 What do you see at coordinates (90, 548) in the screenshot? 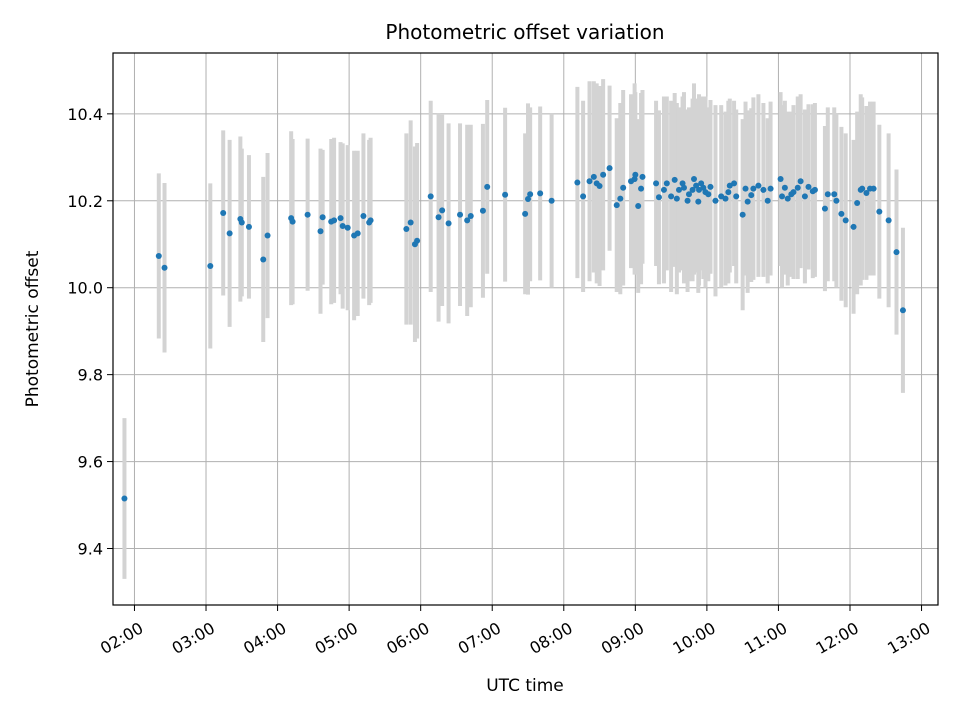
I see `y-tick-label: 9.4` at bounding box center [90, 548].